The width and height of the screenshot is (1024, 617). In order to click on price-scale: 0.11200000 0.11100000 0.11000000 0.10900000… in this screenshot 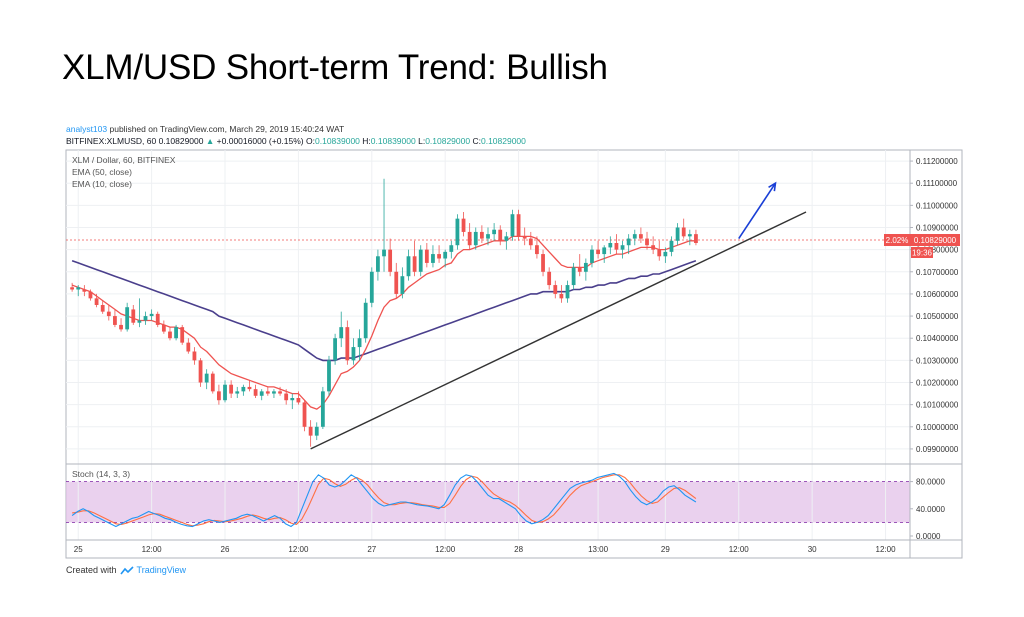, I will do `click(934, 305)`.